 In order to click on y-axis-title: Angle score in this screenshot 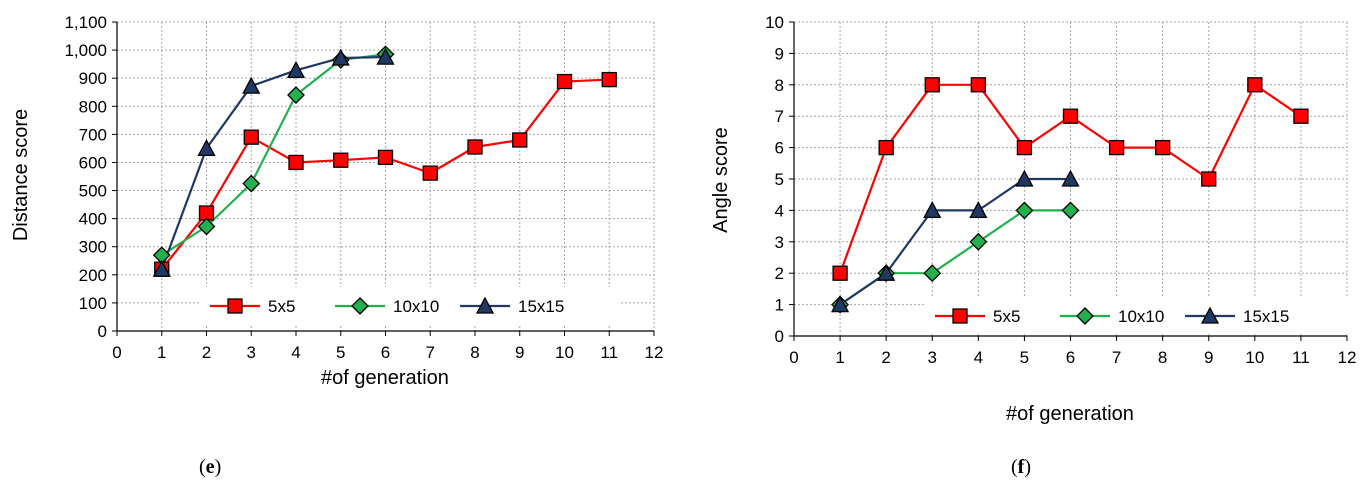, I will do `click(721, 180)`.